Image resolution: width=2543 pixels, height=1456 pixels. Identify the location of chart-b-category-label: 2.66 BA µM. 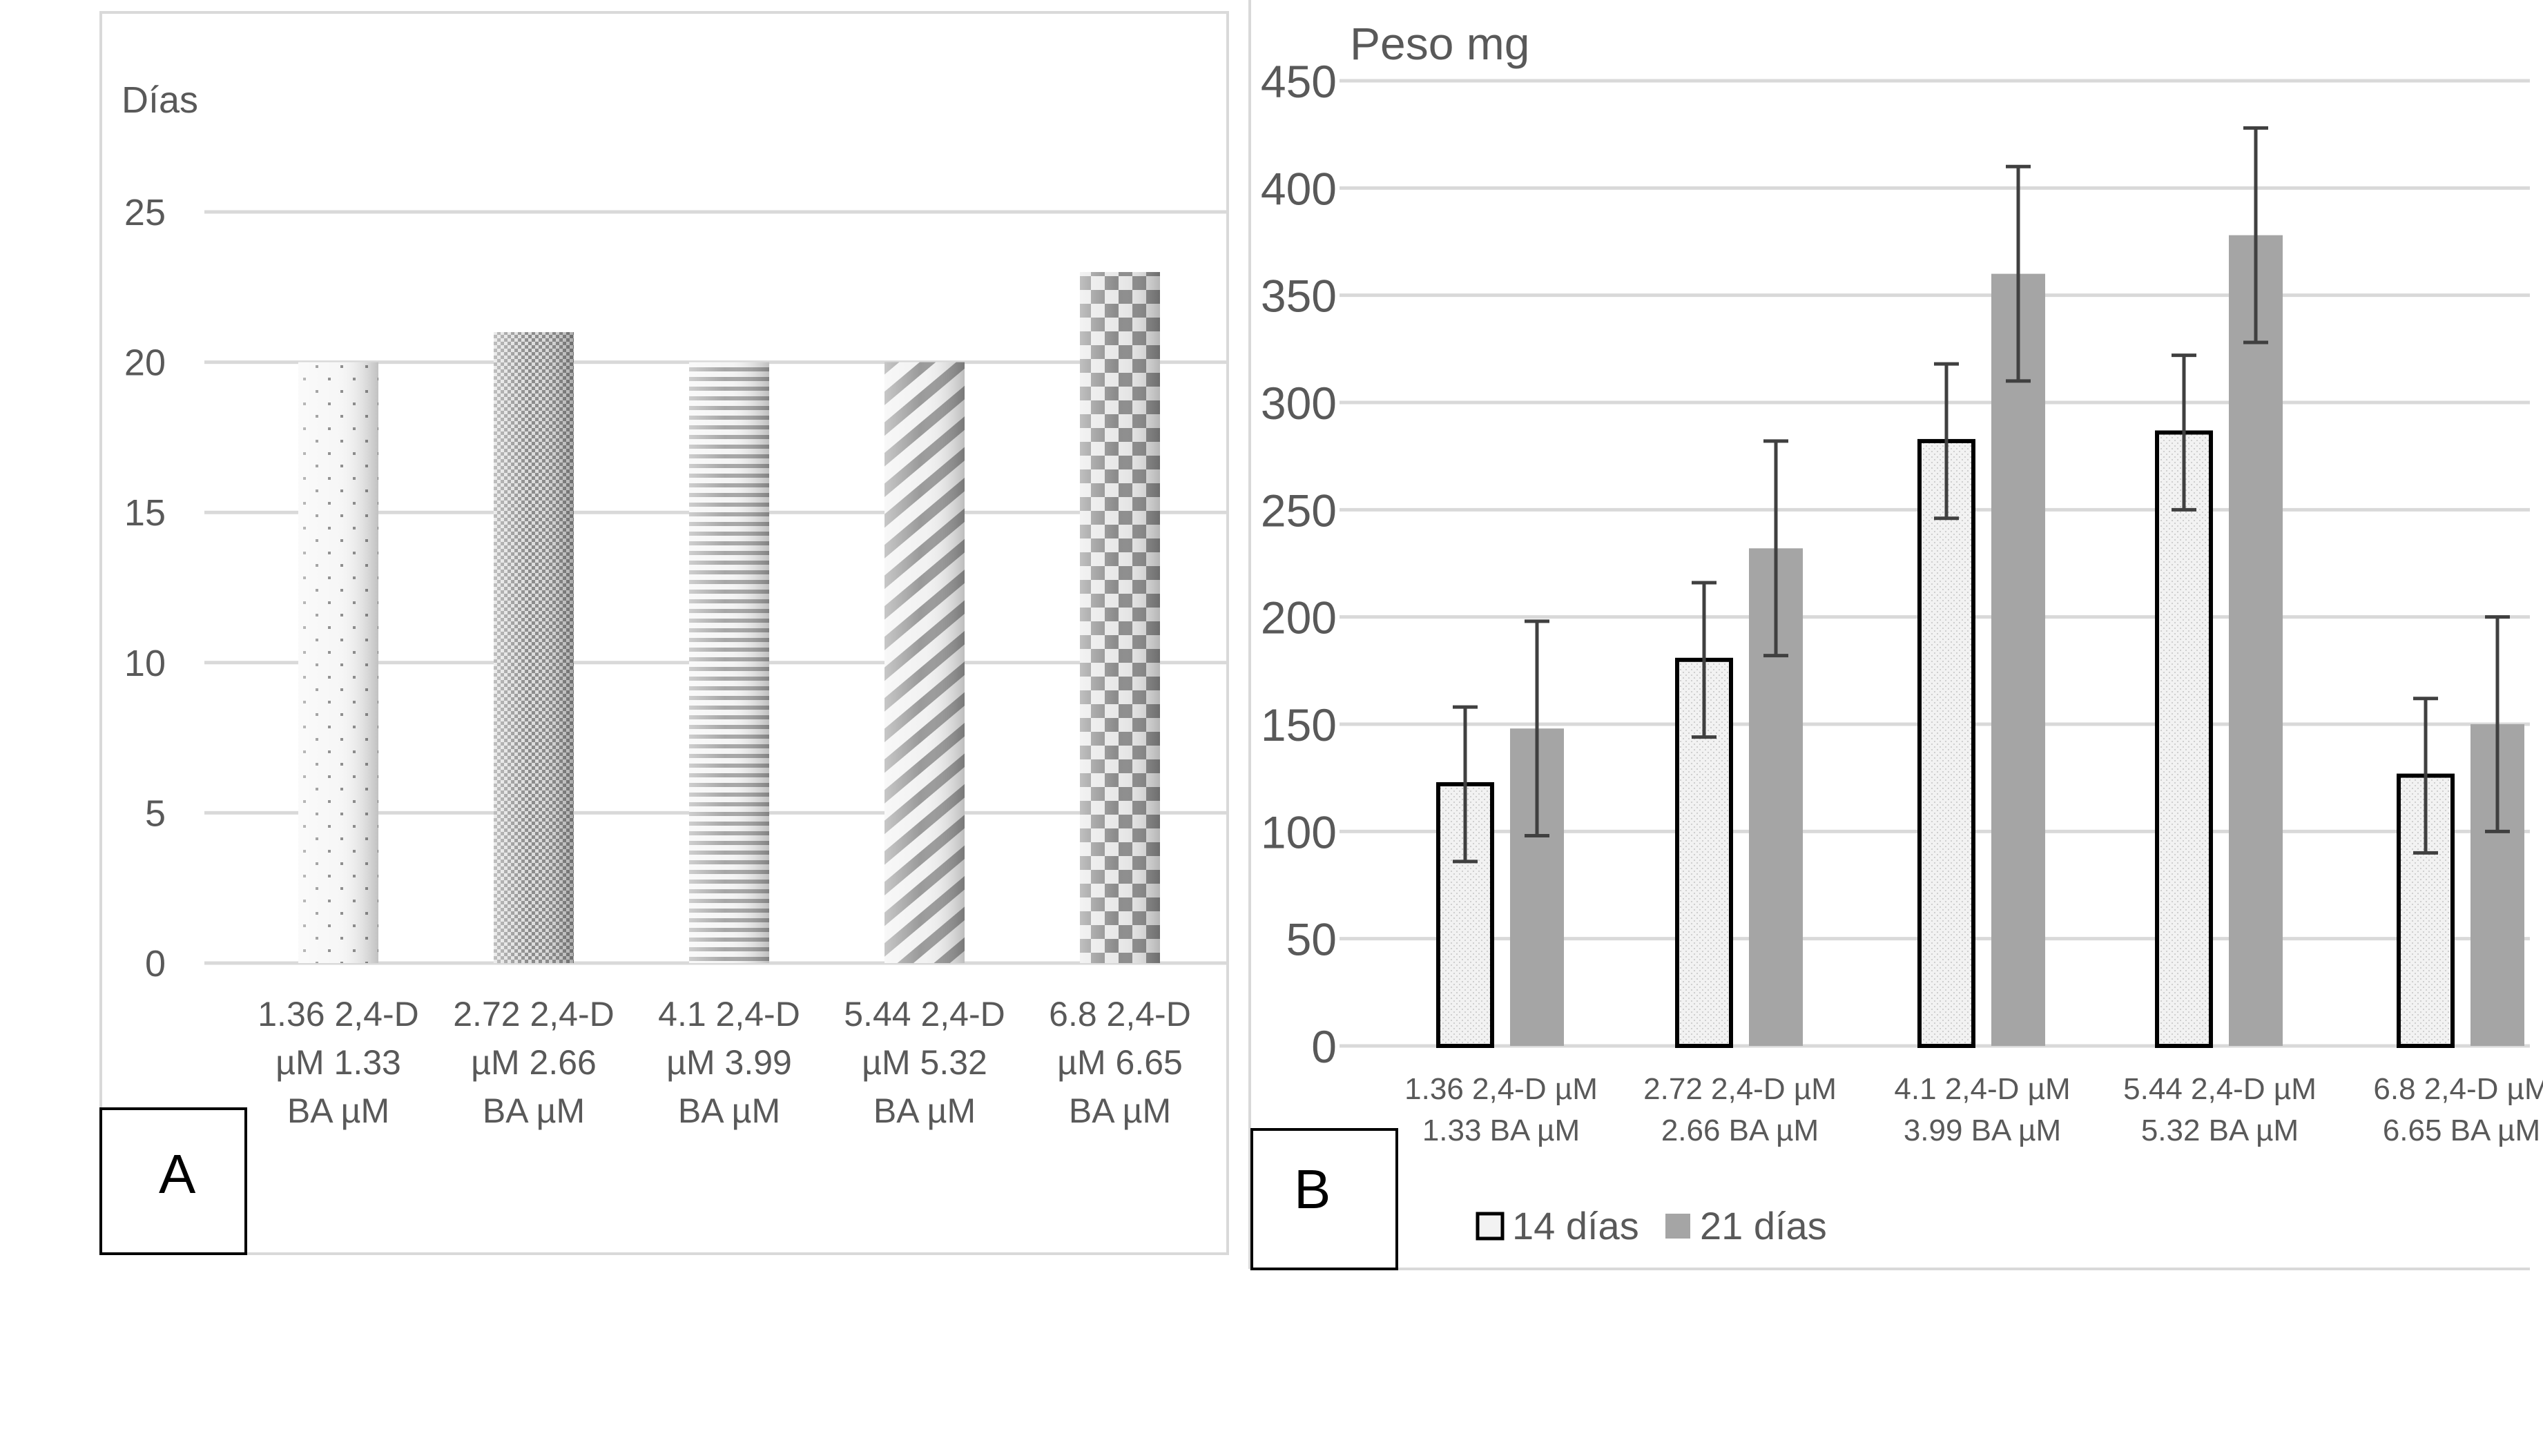
(1740, 1130).